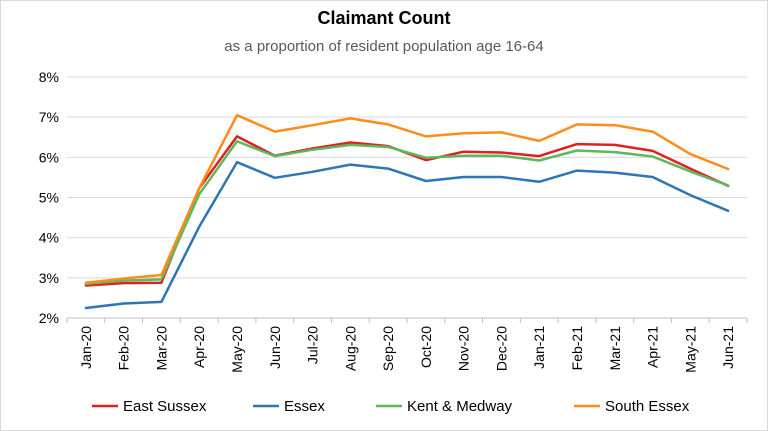 The width and height of the screenshot is (768, 431). What do you see at coordinates (124, 348) in the screenshot?
I see `x-tick-label: Feb-20` at bounding box center [124, 348].